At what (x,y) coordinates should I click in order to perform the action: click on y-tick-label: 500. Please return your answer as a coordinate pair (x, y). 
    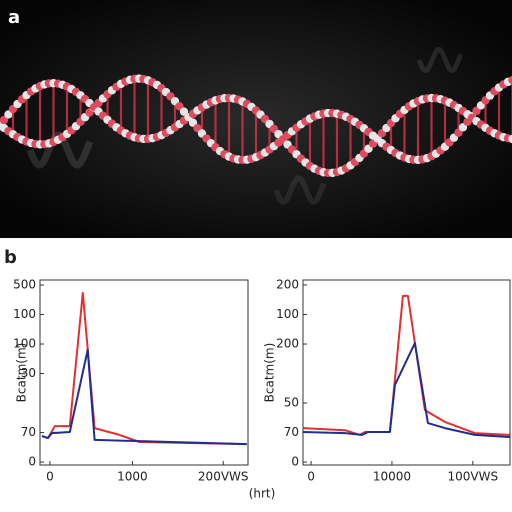
    Looking at the image, I should click on (24, 285).